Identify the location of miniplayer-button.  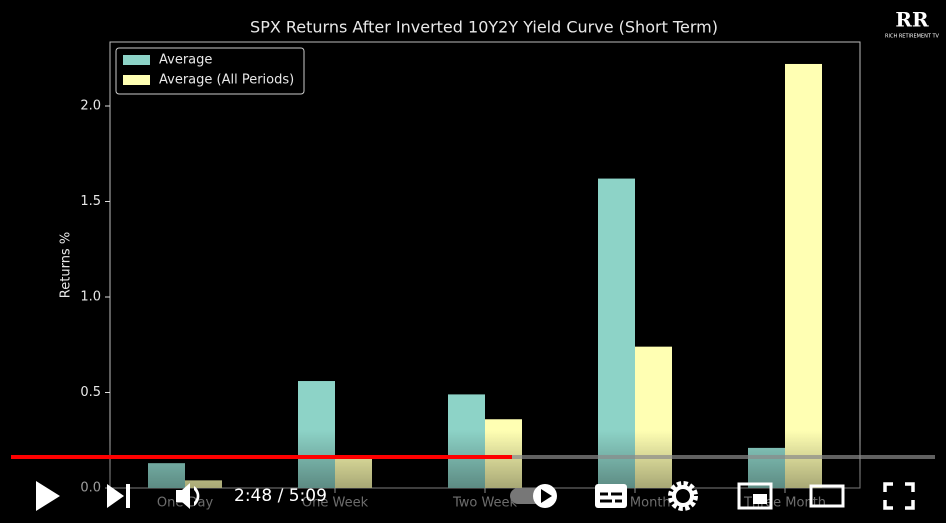
(755, 496).